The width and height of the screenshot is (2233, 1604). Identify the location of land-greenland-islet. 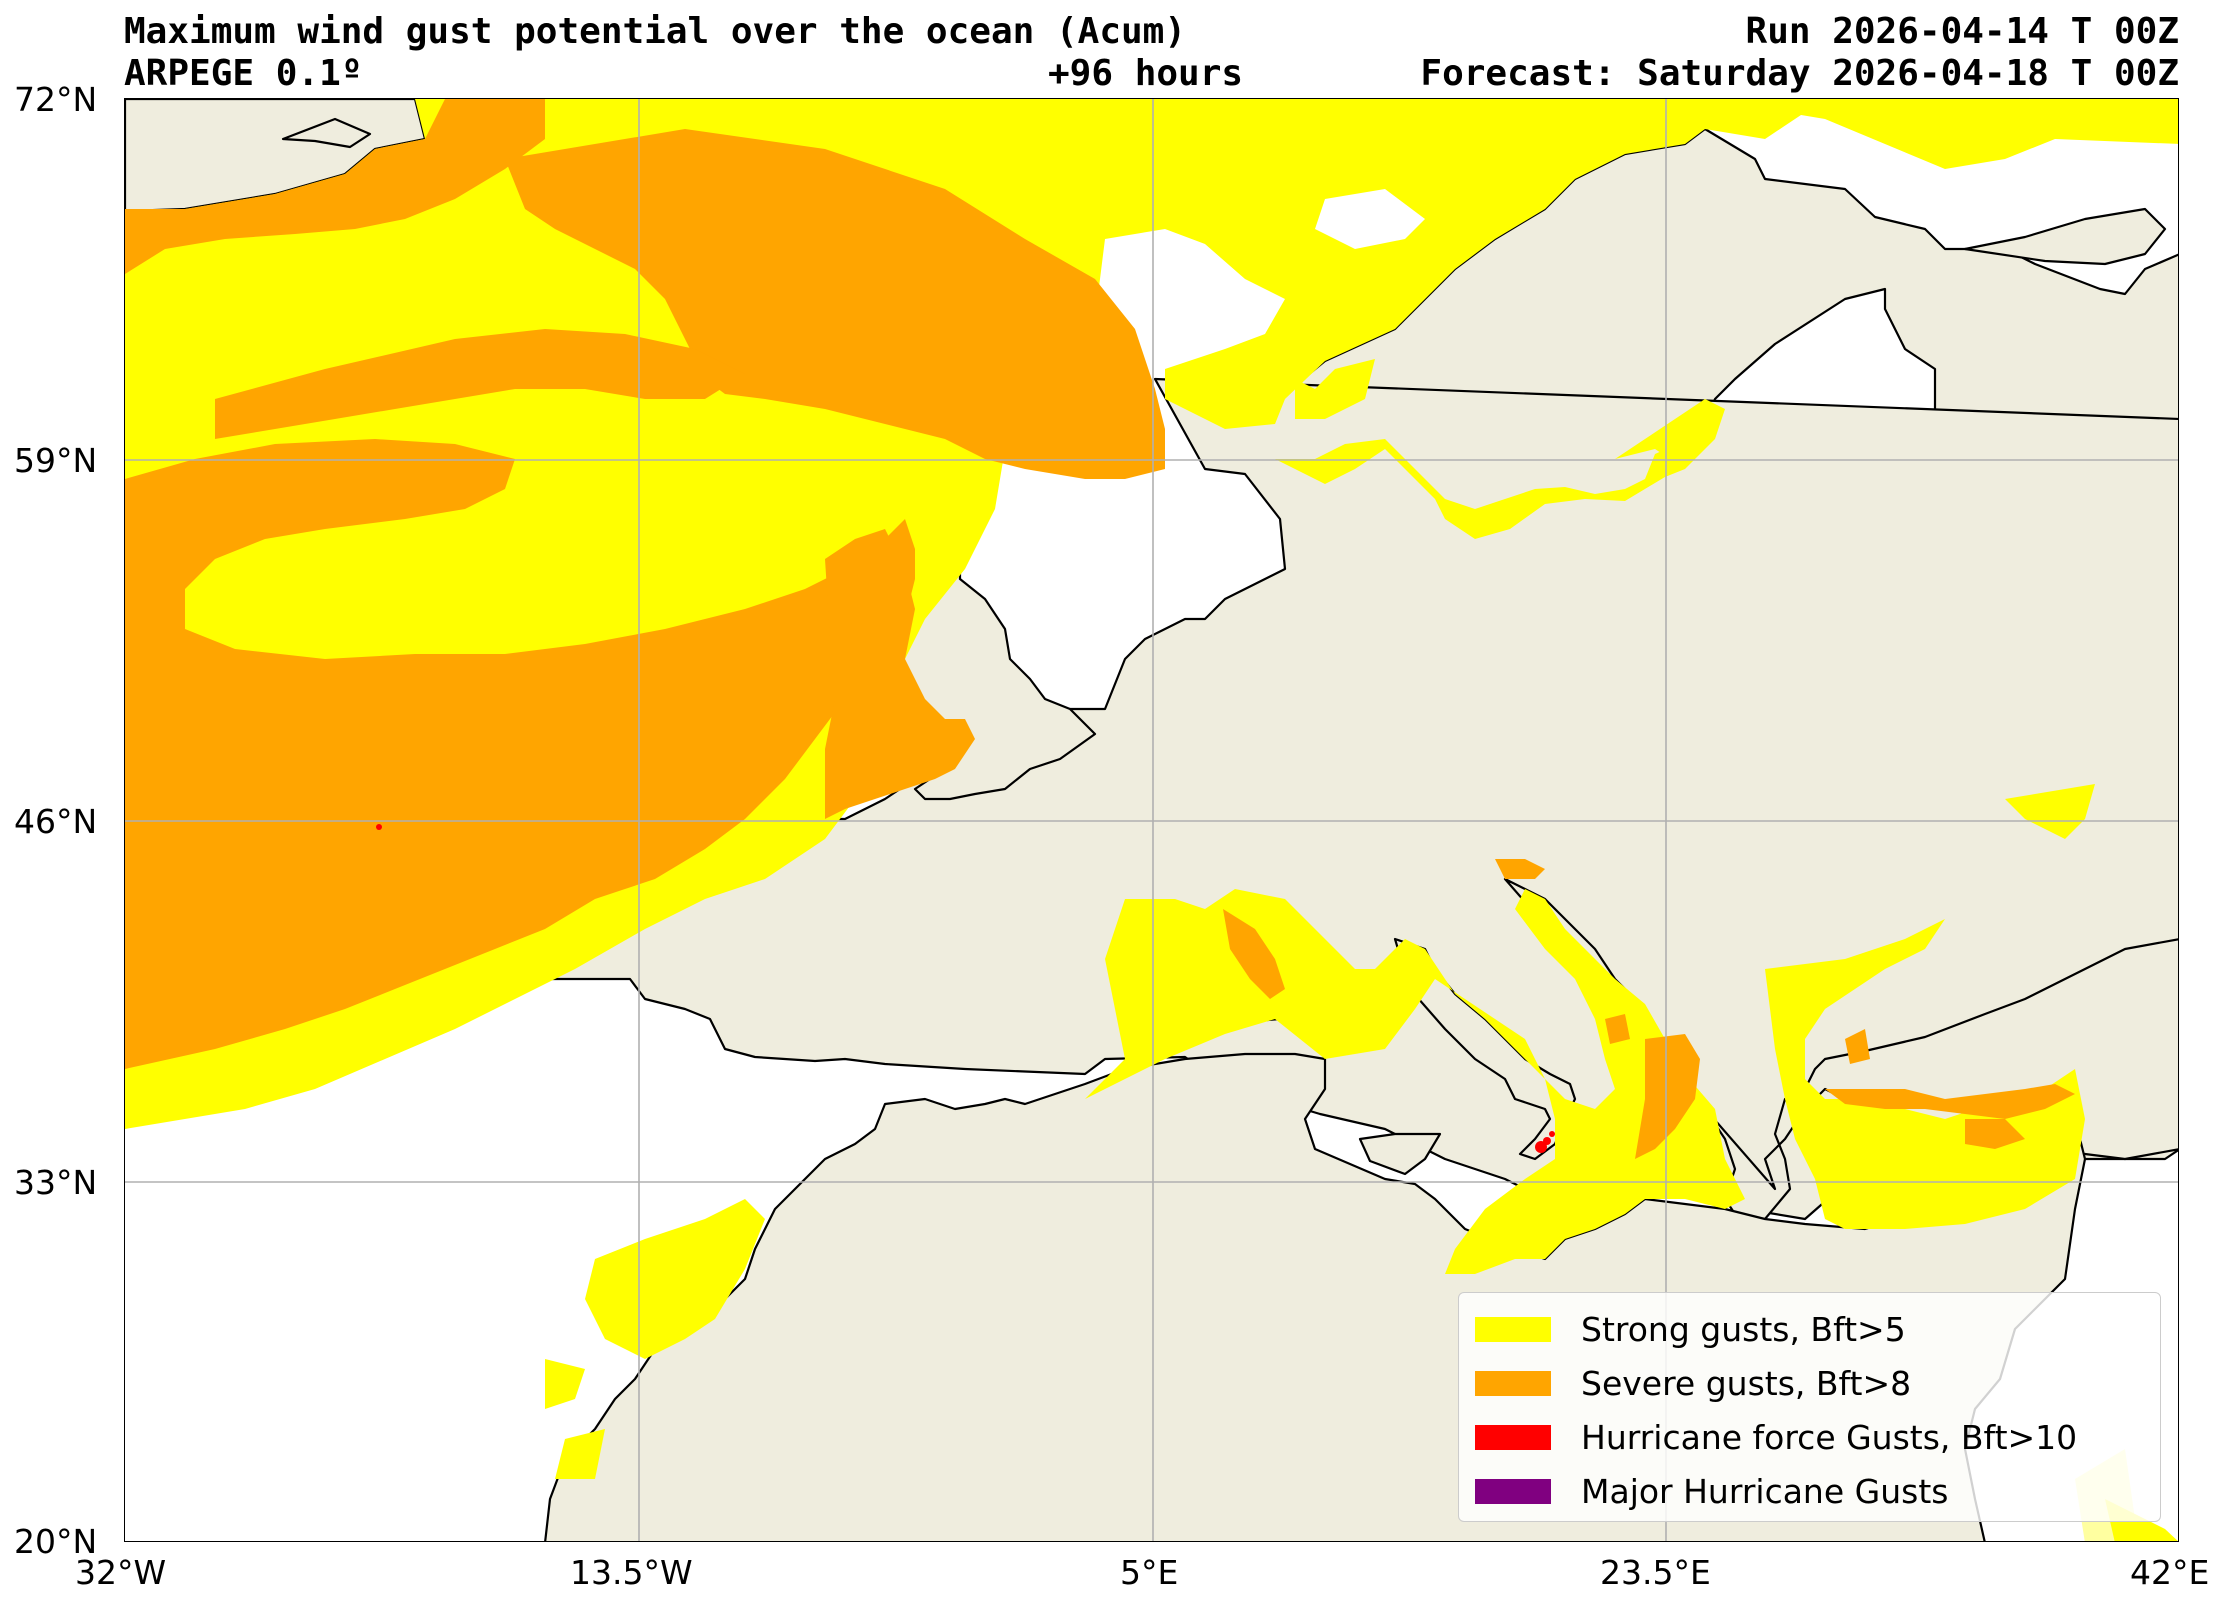
(326, 133).